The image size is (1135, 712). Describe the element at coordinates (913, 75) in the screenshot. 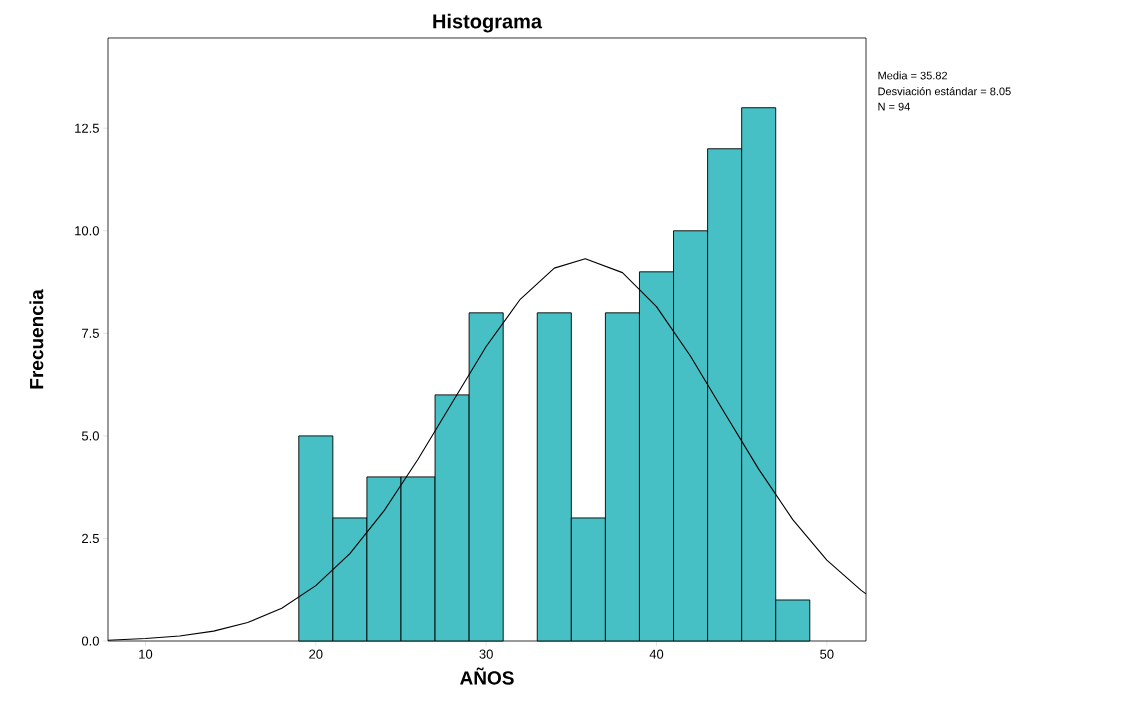

I see `text: Media = 35.82` at that location.